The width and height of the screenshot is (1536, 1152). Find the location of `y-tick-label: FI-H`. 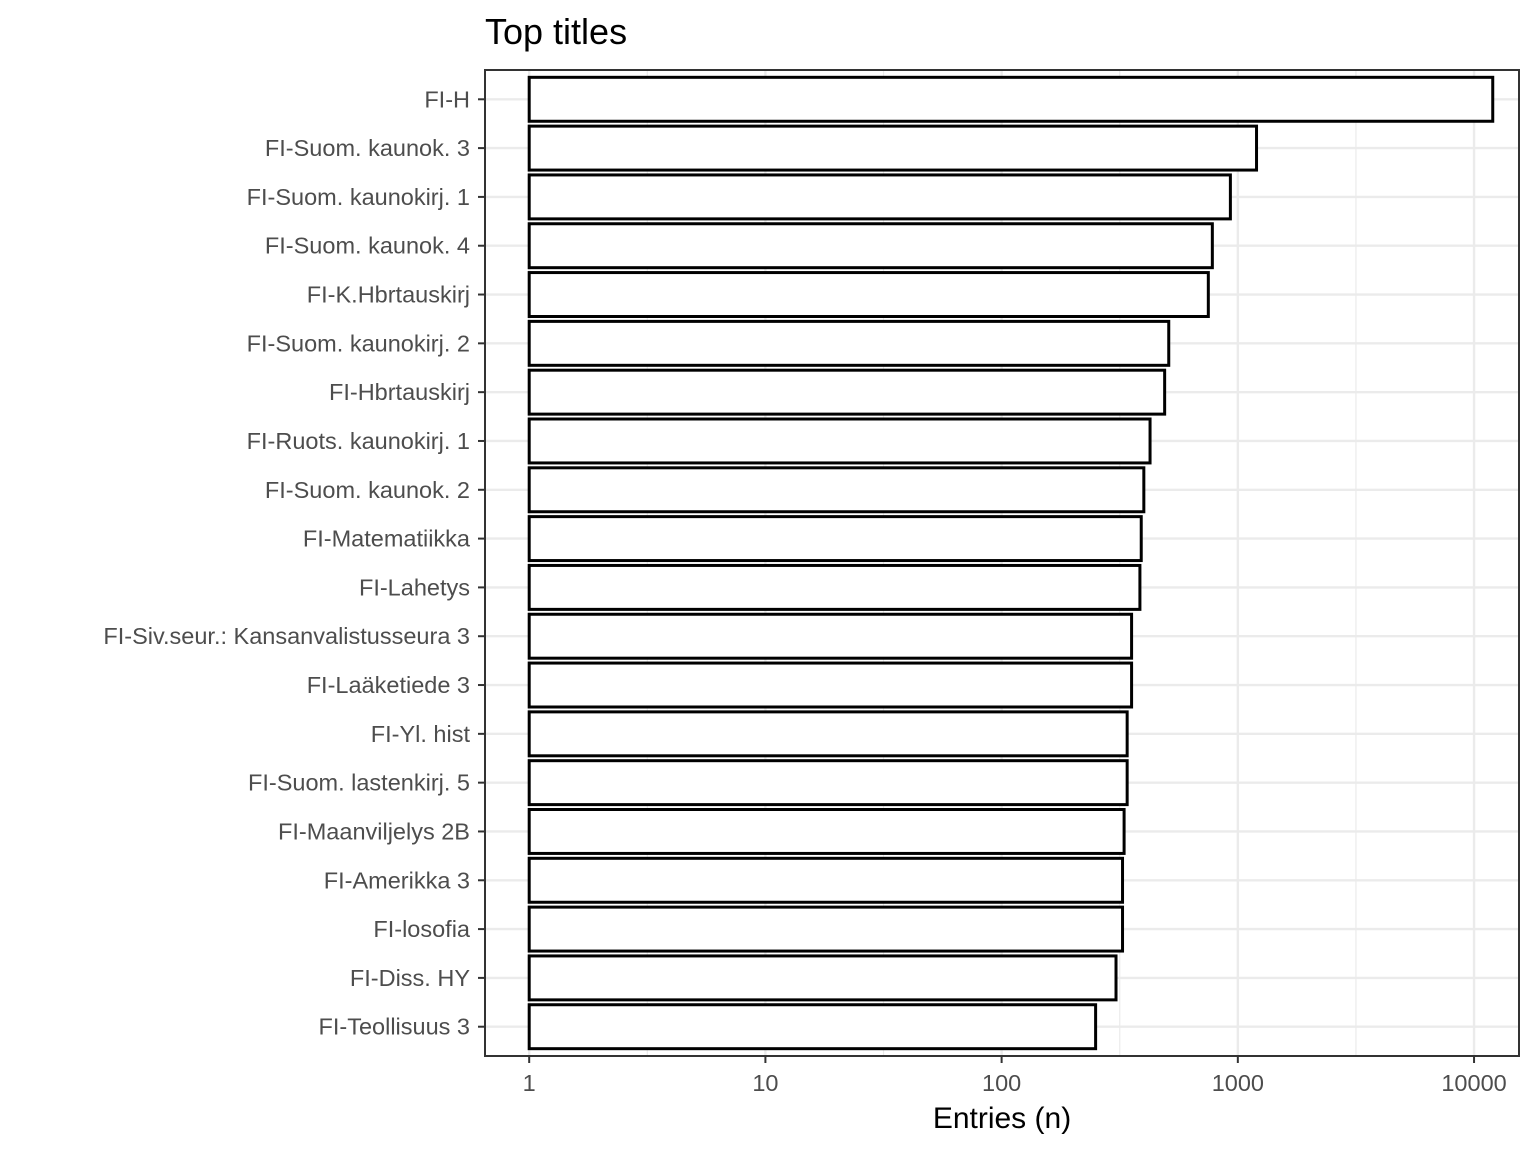

y-tick-label: FI-H is located at coordinates (447, 99).